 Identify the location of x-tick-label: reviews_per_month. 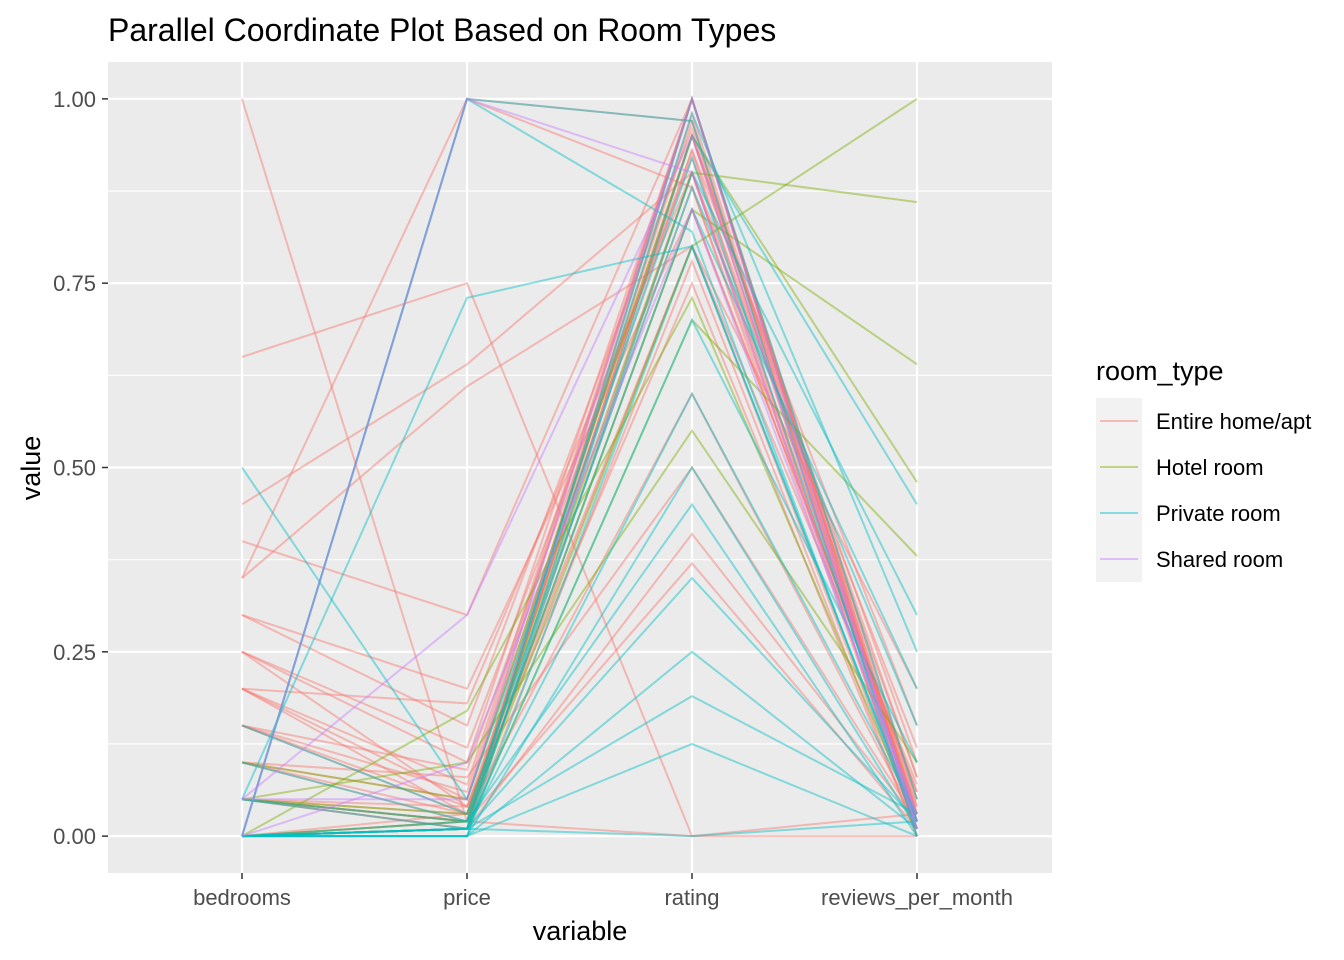
(917, 897).